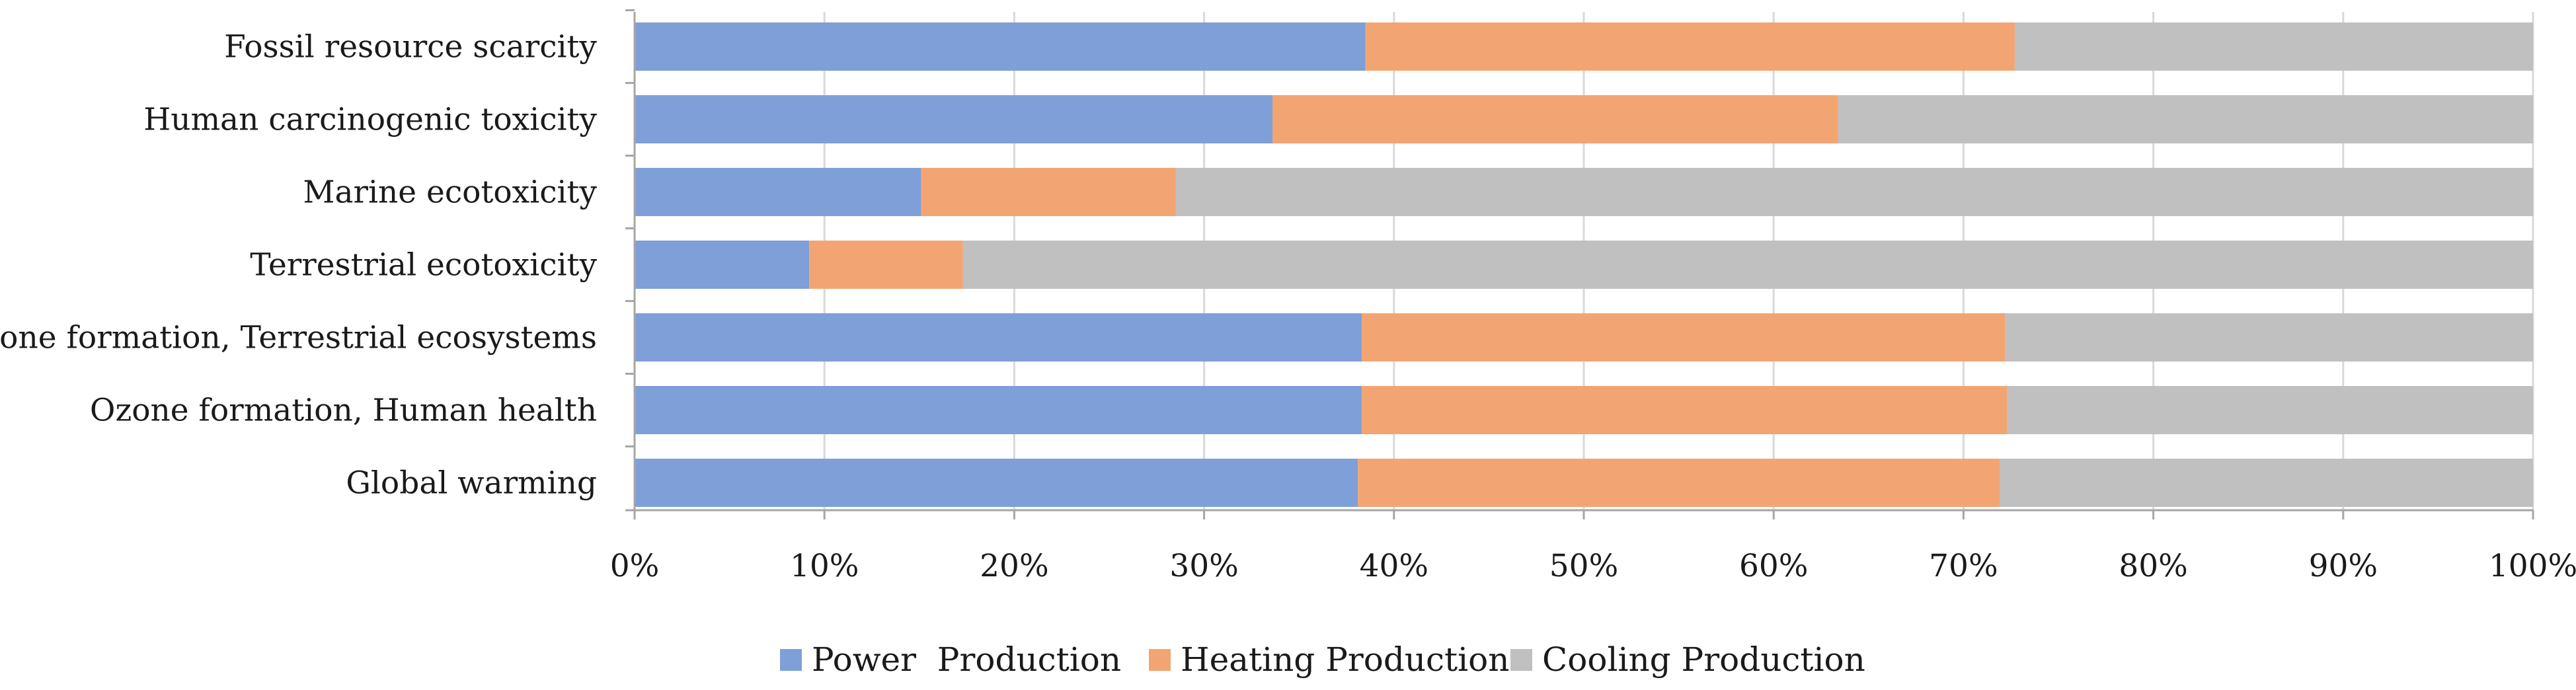 This screenshot has width=2576, height=690. I want to click on x-tick-label: 90%, so click(2343, 566).